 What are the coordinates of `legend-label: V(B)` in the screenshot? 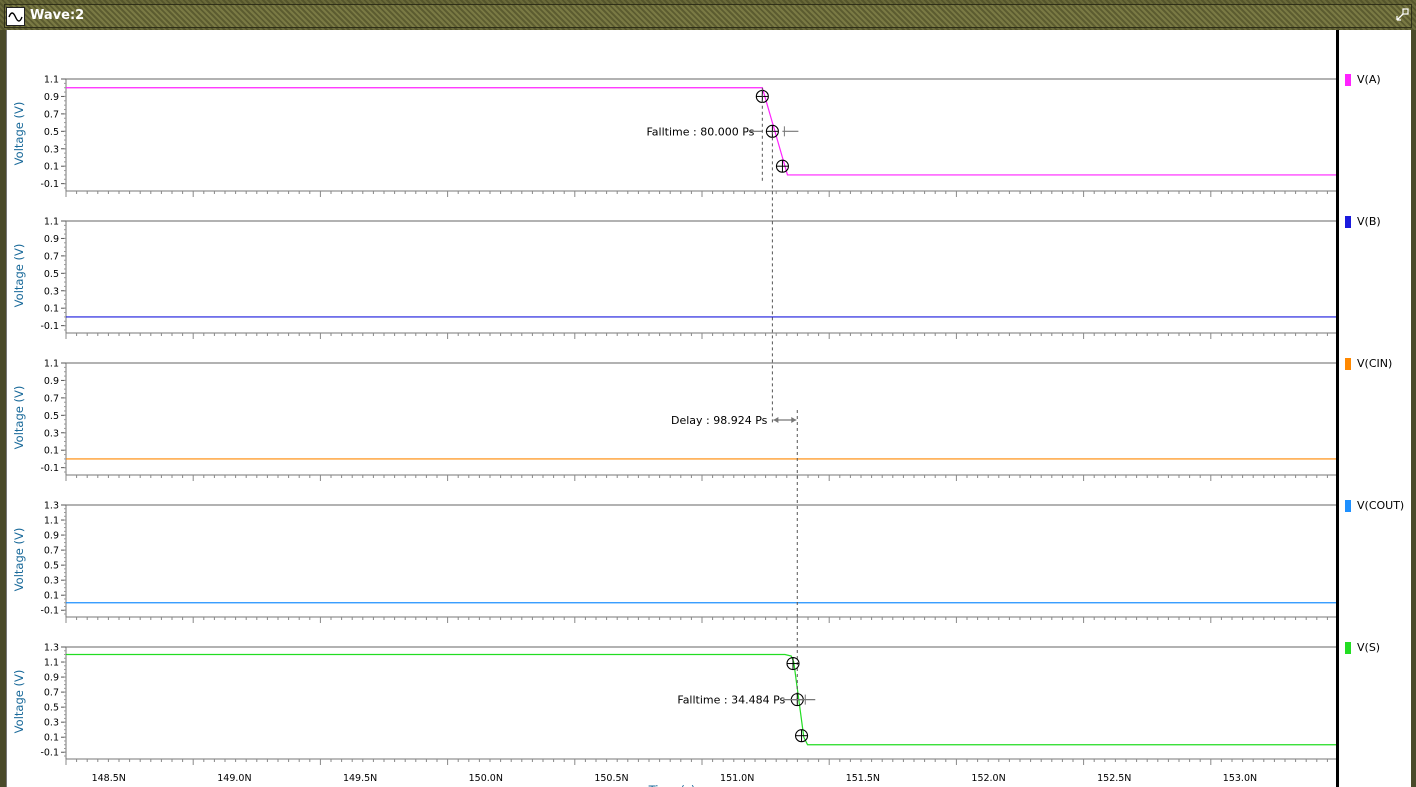 It's located at (1369, 221).